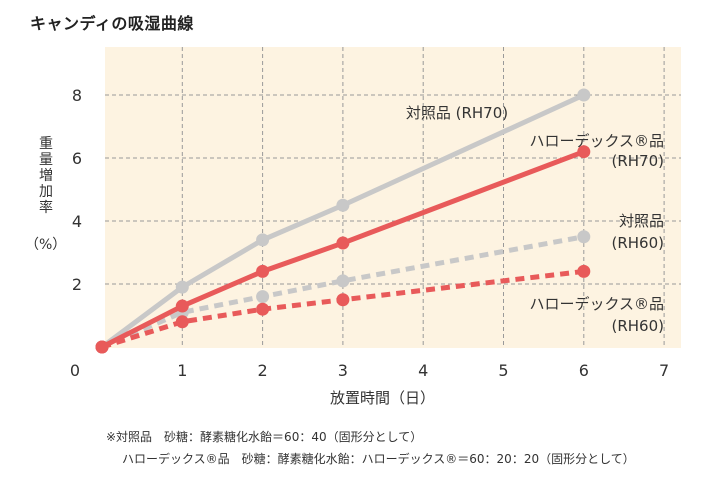 Image resolution: width=720 pixels, height=480 pixels. What do you see at coordinates (584, 370) in the screenshot?
I see `x-tick-label: 6` at bounding box center [584, 370].